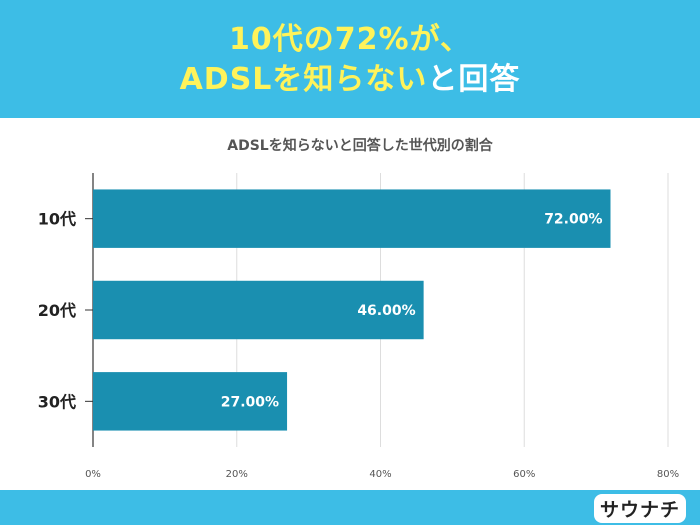 This screenshot has width=700, height=525. I want to click on bar-value-label: 46.00%, so click(386, 311).